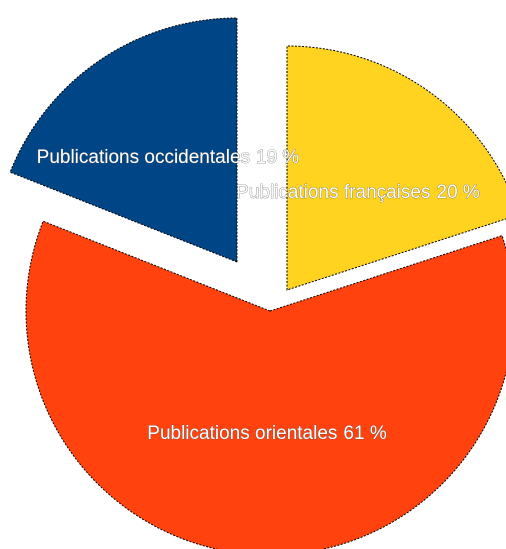 This screenshot has width=506, height=549. What do you see at coordinates (143, 157) in the screenshot?
I see `slice-label-name: Publications occidentales` at bounding box center [143, 157].